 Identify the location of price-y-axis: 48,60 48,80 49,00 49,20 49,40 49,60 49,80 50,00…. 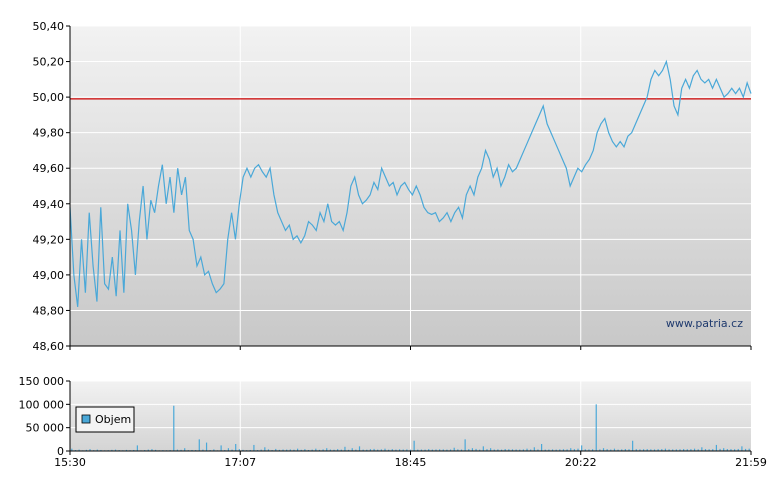
(51, 186).